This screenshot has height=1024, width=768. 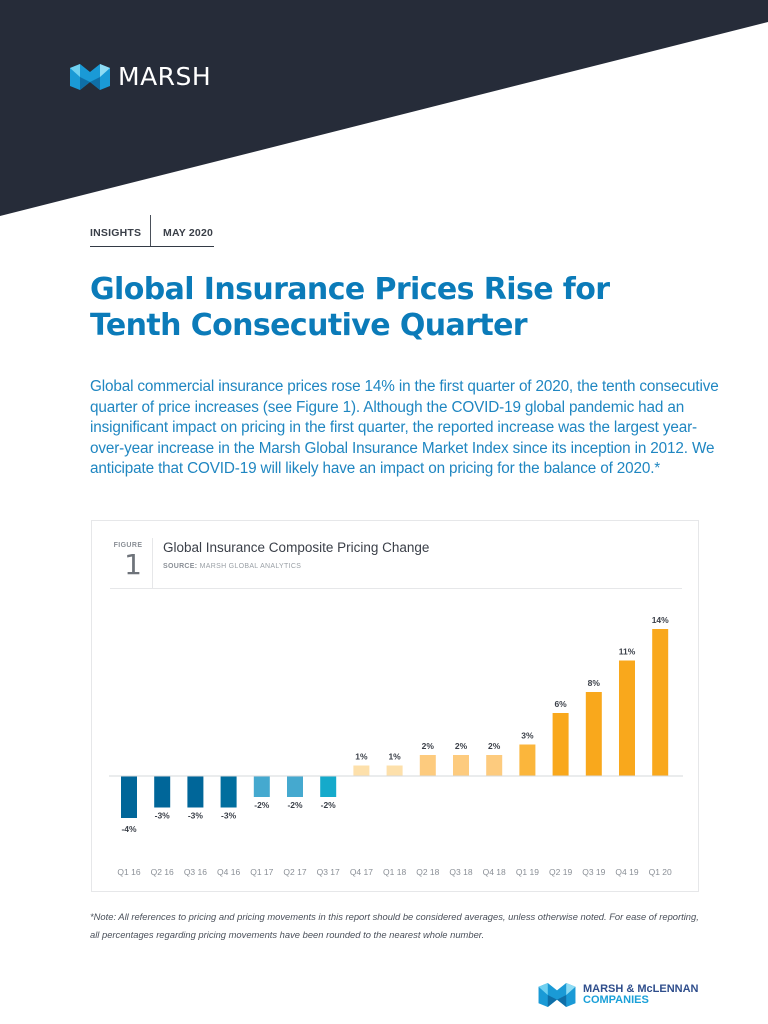 What do you see at coordinates (162, 872) in the screenshot?
I see `x-tick-label: Q2 16` at bounding box center [162, 872].